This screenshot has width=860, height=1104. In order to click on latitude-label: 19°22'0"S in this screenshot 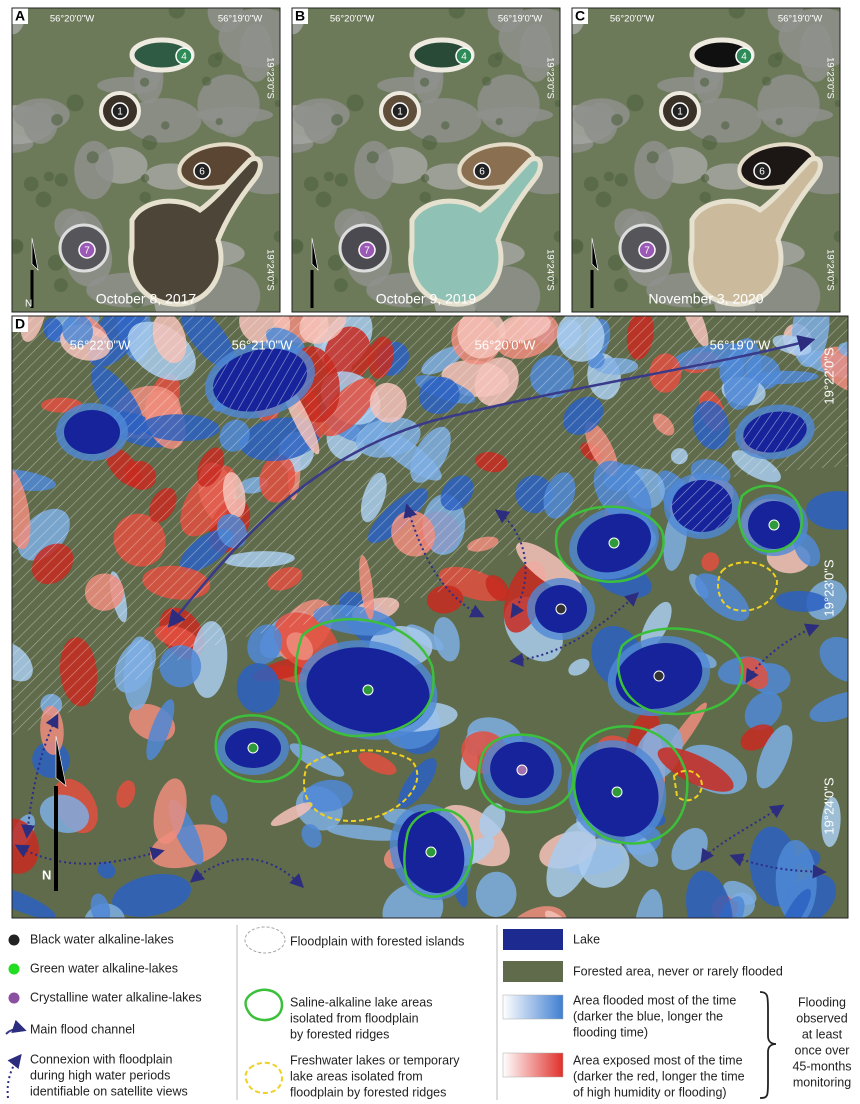, I will do `click(828, 375)`.